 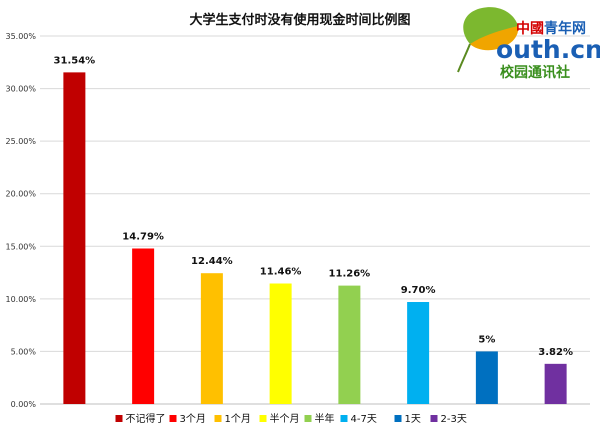 I want to click on legend-label: 2-3天, so click(x=454, y=419).